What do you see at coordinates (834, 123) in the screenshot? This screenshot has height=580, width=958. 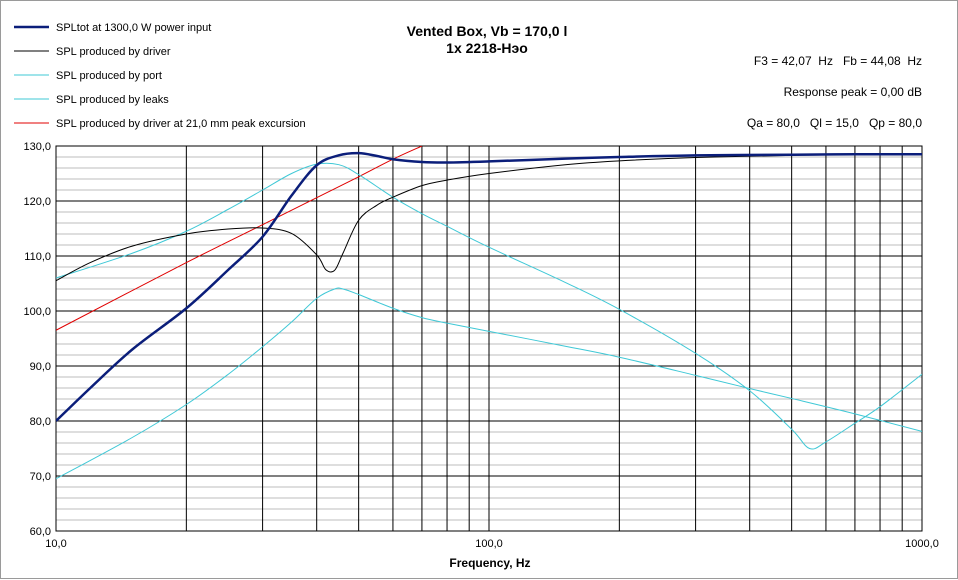 I see `annotation-q-values: Qa = 80,0 Ql = 15,0 Qp = 80,0` at bounding box center [834, 123].